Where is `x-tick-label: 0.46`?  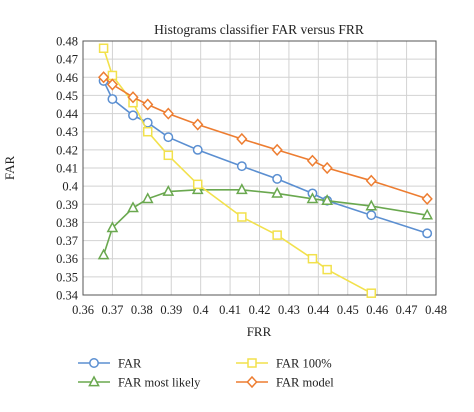
x-tick-label: 0.46 is located at coordinates (377, 310).